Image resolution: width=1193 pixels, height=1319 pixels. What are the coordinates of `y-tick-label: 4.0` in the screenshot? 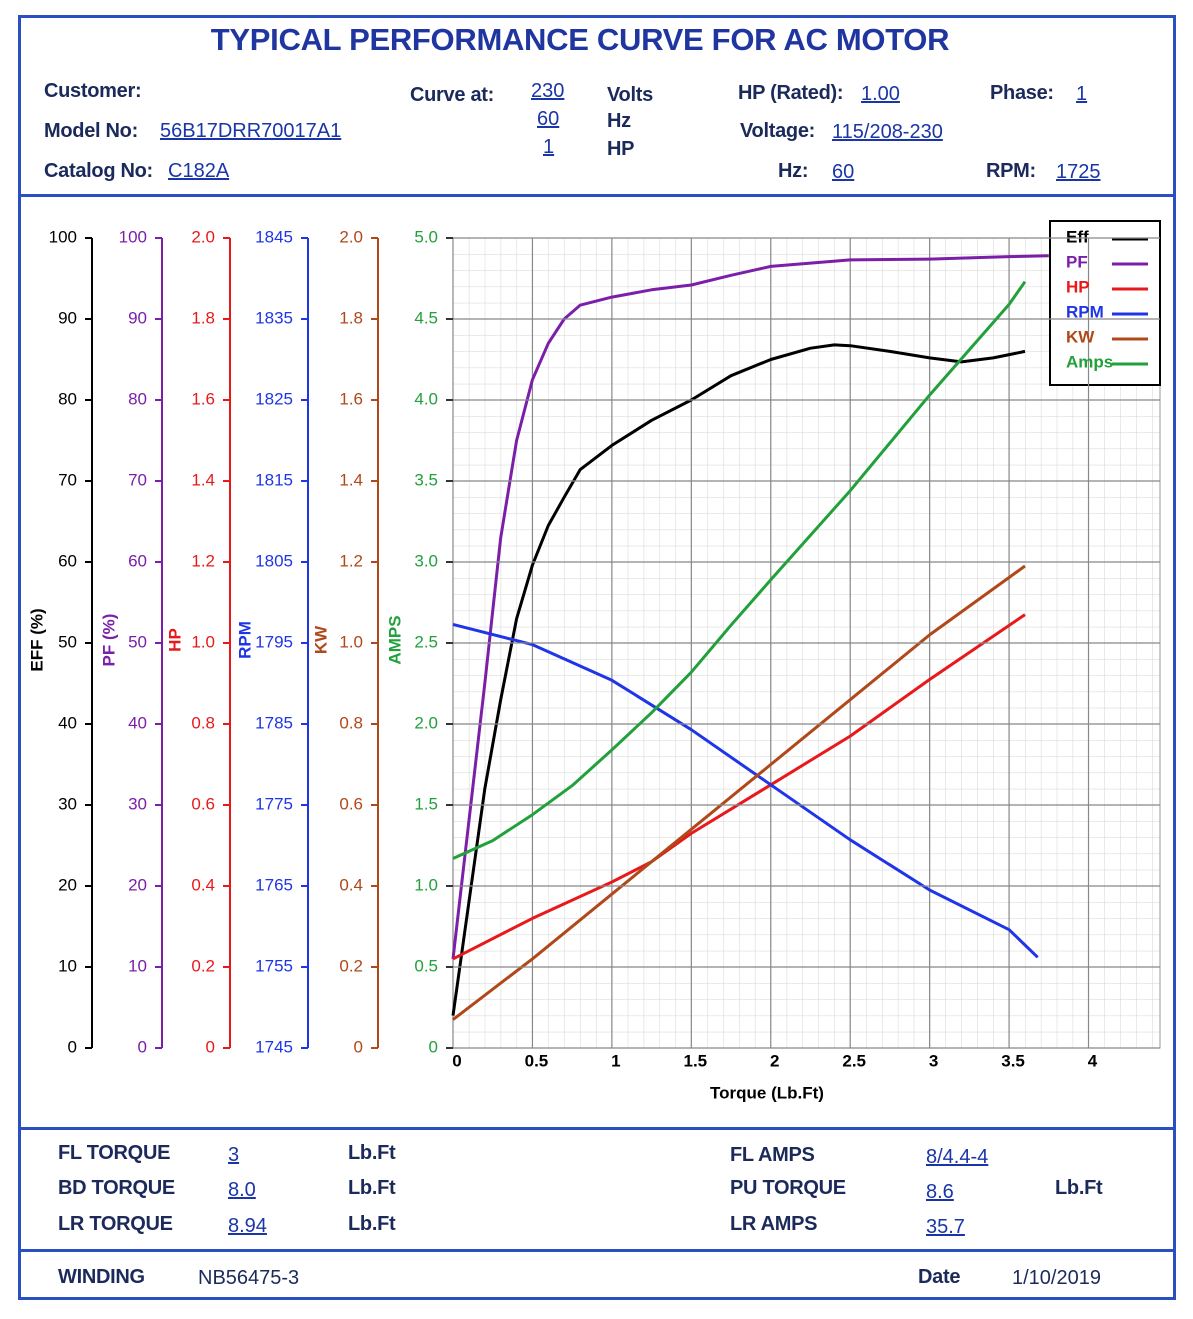 It's located at (426, 398).